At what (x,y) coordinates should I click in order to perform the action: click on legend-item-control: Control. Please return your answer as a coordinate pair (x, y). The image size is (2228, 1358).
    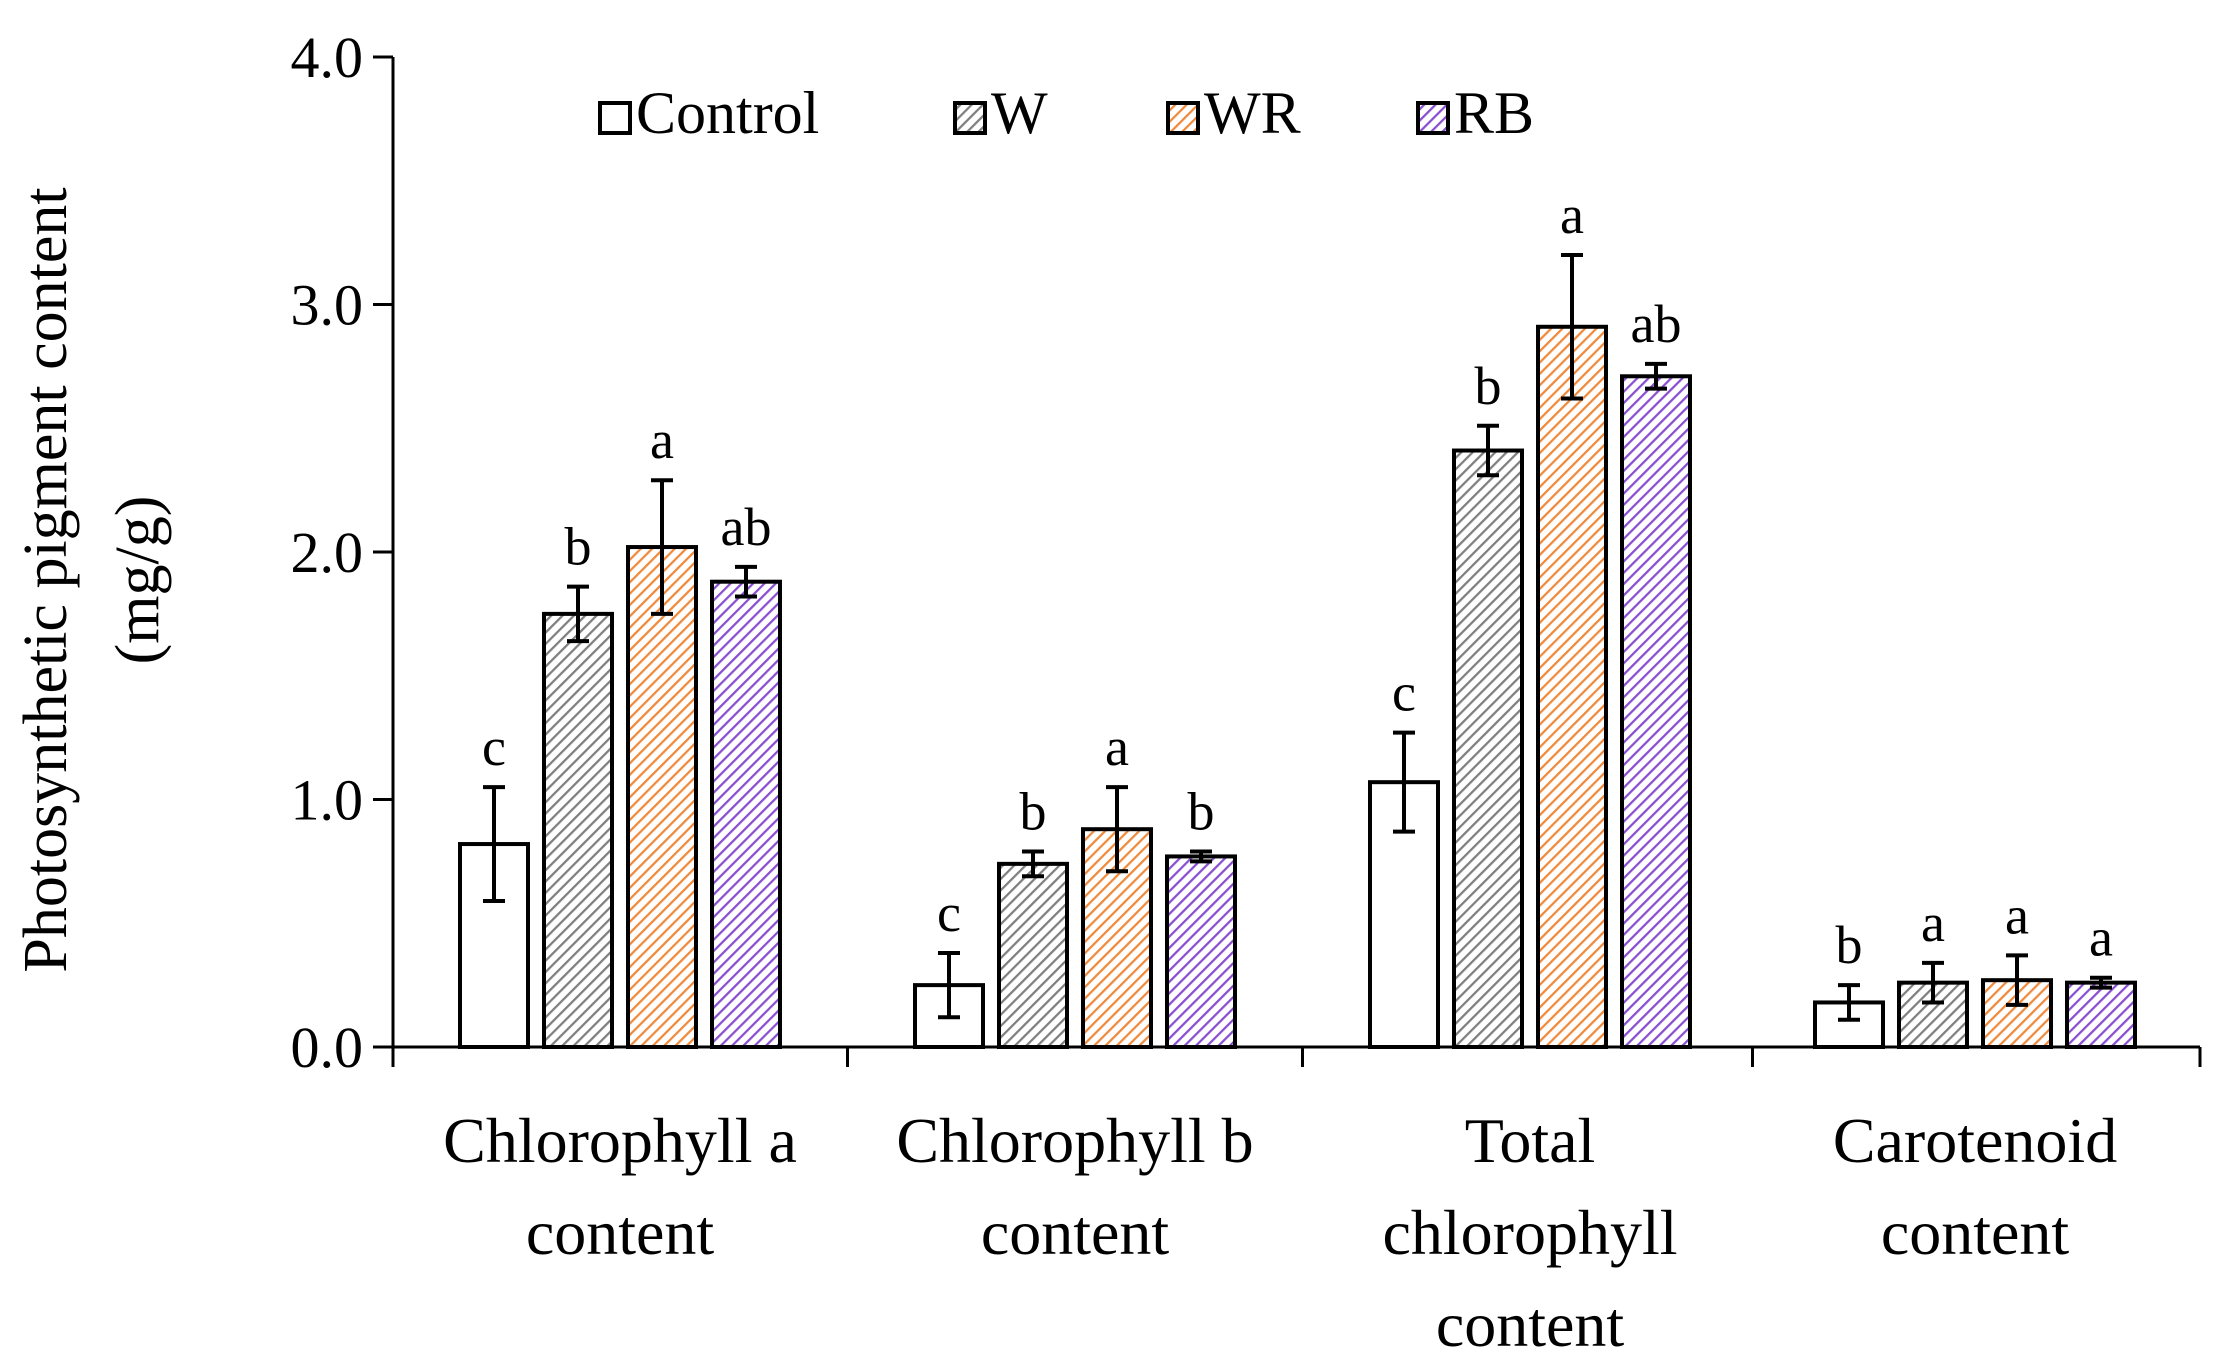
    Looking at the image, I should click on (708, 113).